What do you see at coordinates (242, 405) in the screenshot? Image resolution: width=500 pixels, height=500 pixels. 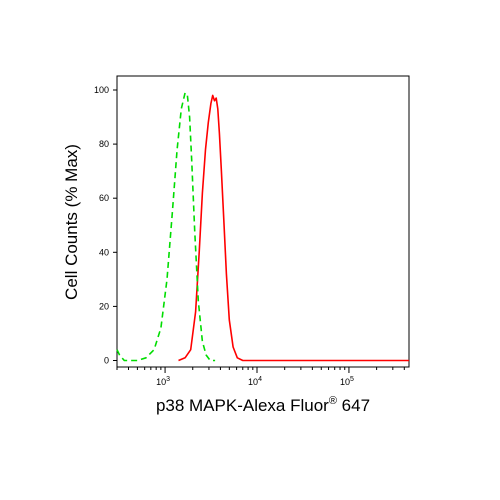 I see `x-axis-title-main: p38 MAPK-Alexa Fluor` at bounding box center [242, 405].